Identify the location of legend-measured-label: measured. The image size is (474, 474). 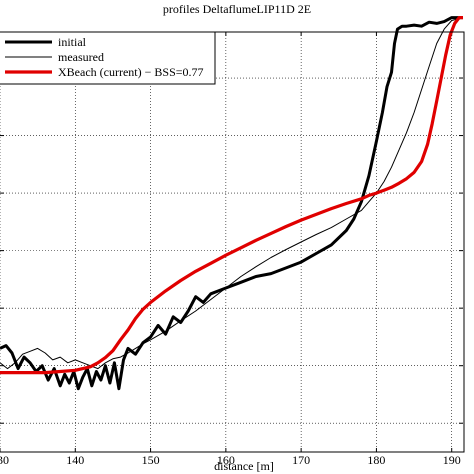
(81, 57).